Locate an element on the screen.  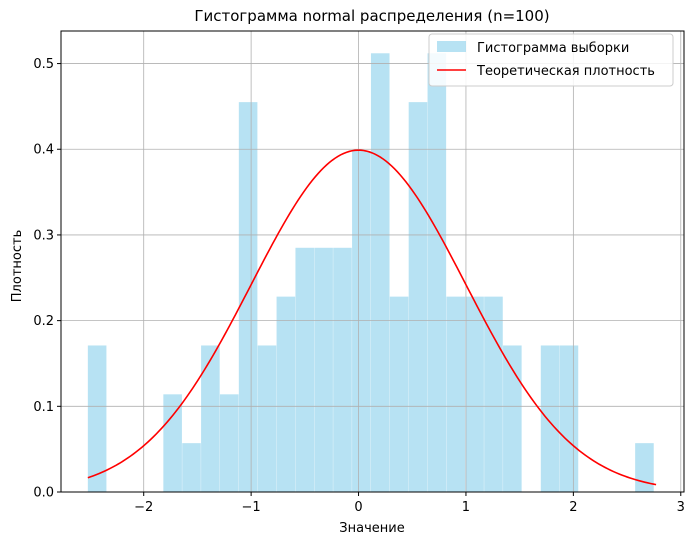
x-tick-label: 0 is located at coordinates (358, 507).